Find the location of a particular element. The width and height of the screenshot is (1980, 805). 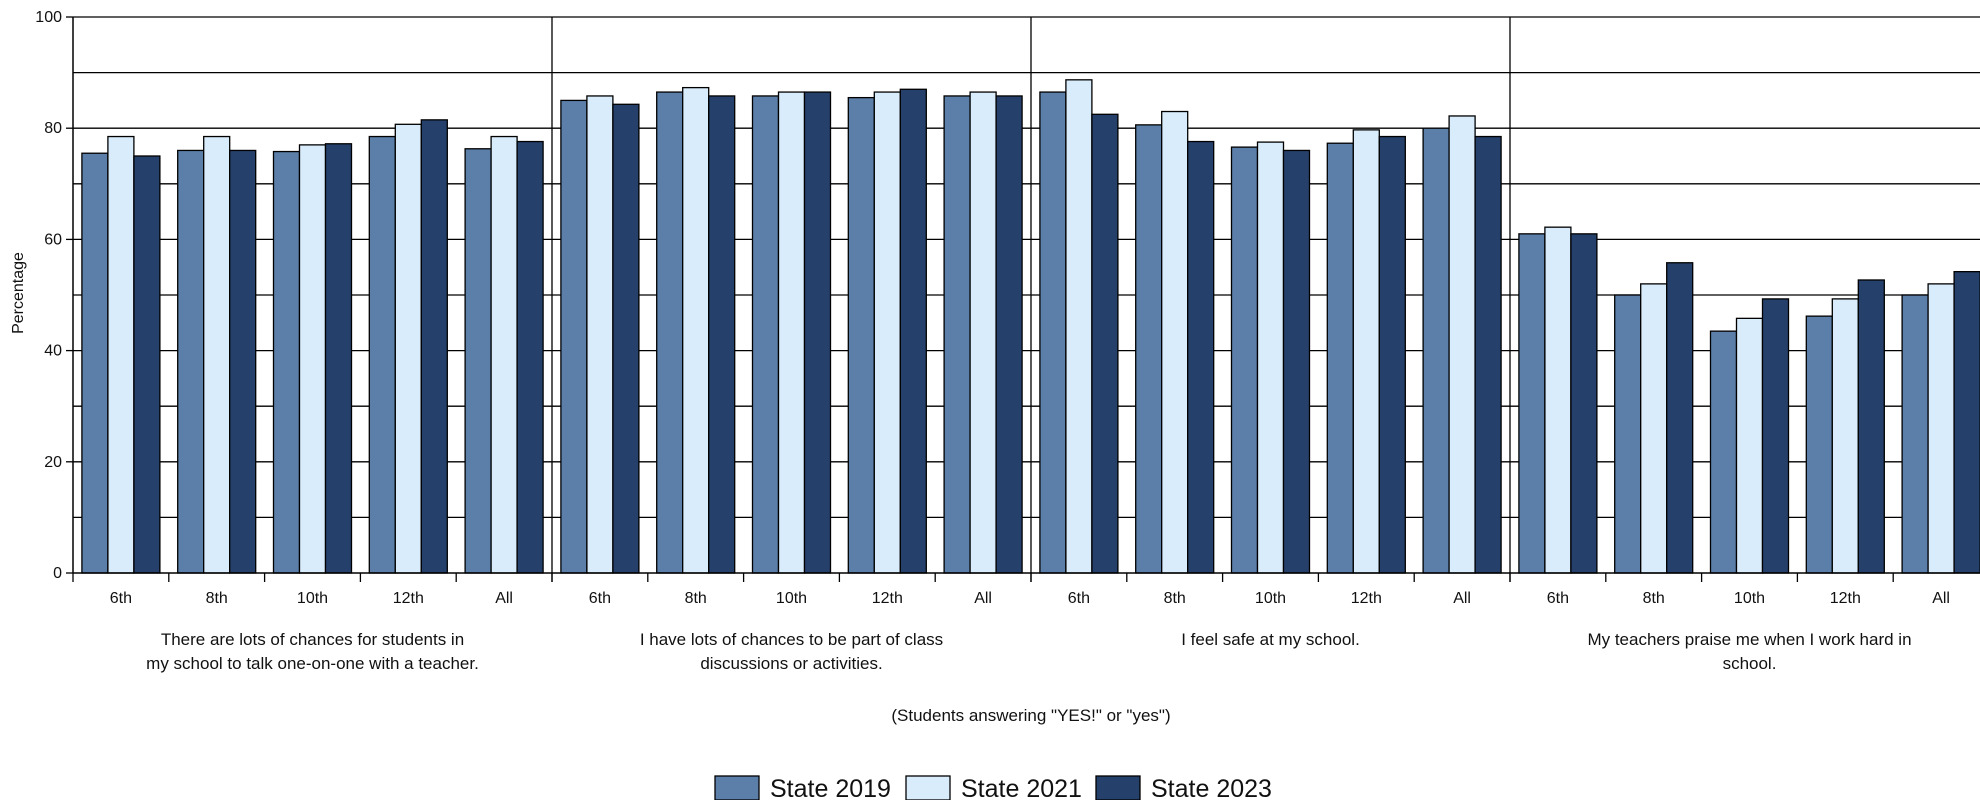

y-tick-label: 60 is located at coordinates (53, 239).